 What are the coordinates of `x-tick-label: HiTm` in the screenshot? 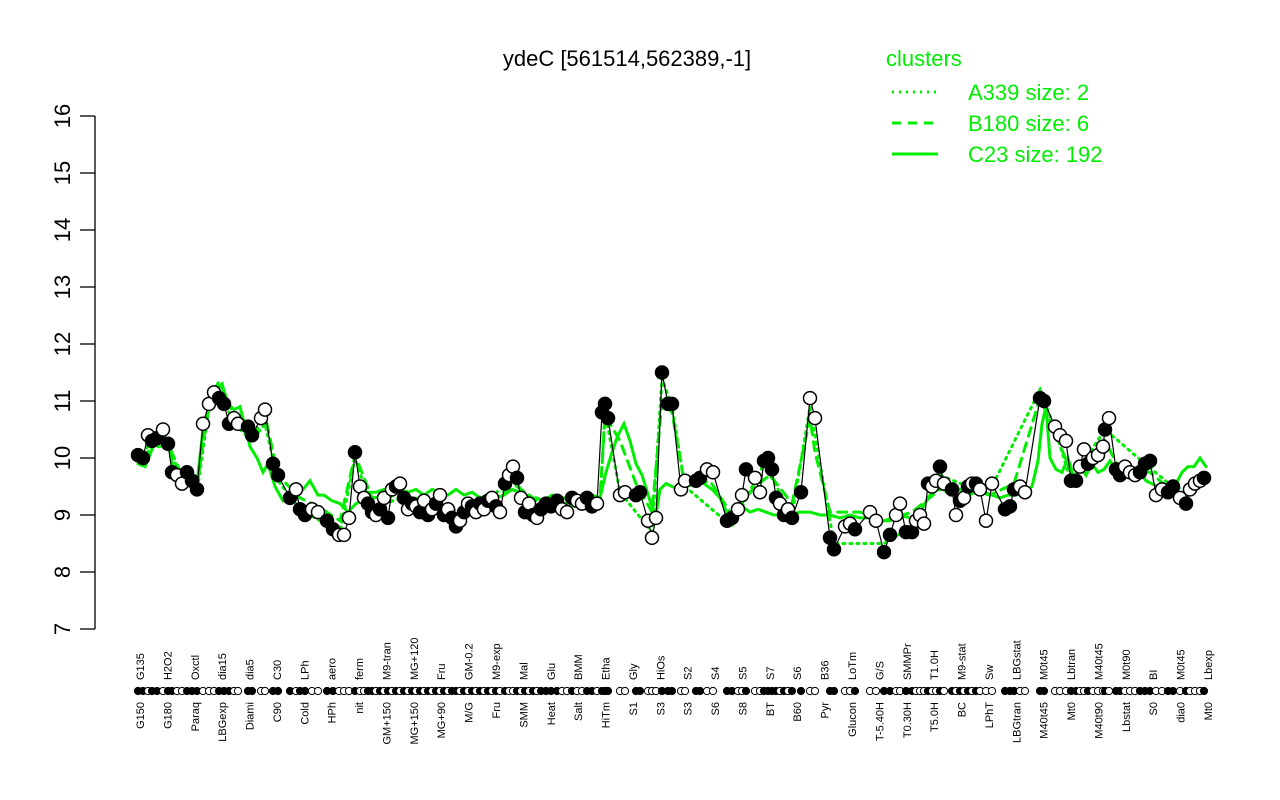 It's located at (607, 715).